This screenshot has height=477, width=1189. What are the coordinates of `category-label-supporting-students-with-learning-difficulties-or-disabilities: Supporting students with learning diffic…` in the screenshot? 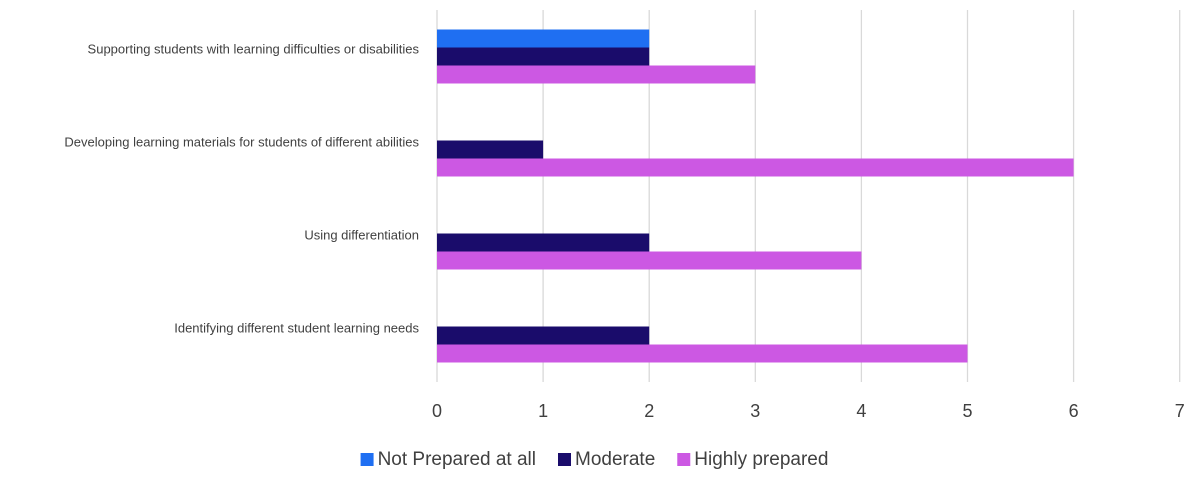 It's located at (254, 49).